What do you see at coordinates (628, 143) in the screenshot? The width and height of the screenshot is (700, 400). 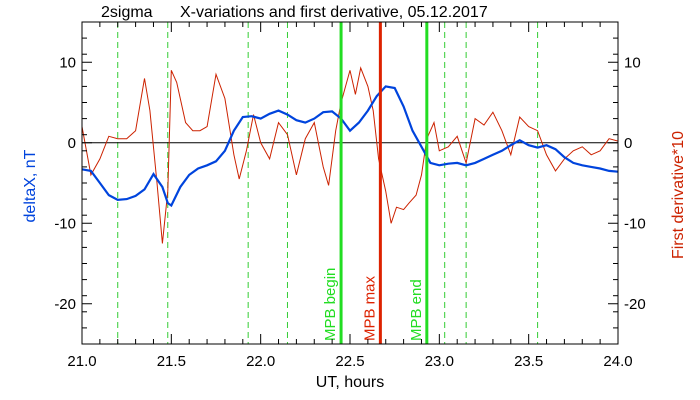 I see `y-tick-label-right-1: 0` at bounding box center [628, 143].